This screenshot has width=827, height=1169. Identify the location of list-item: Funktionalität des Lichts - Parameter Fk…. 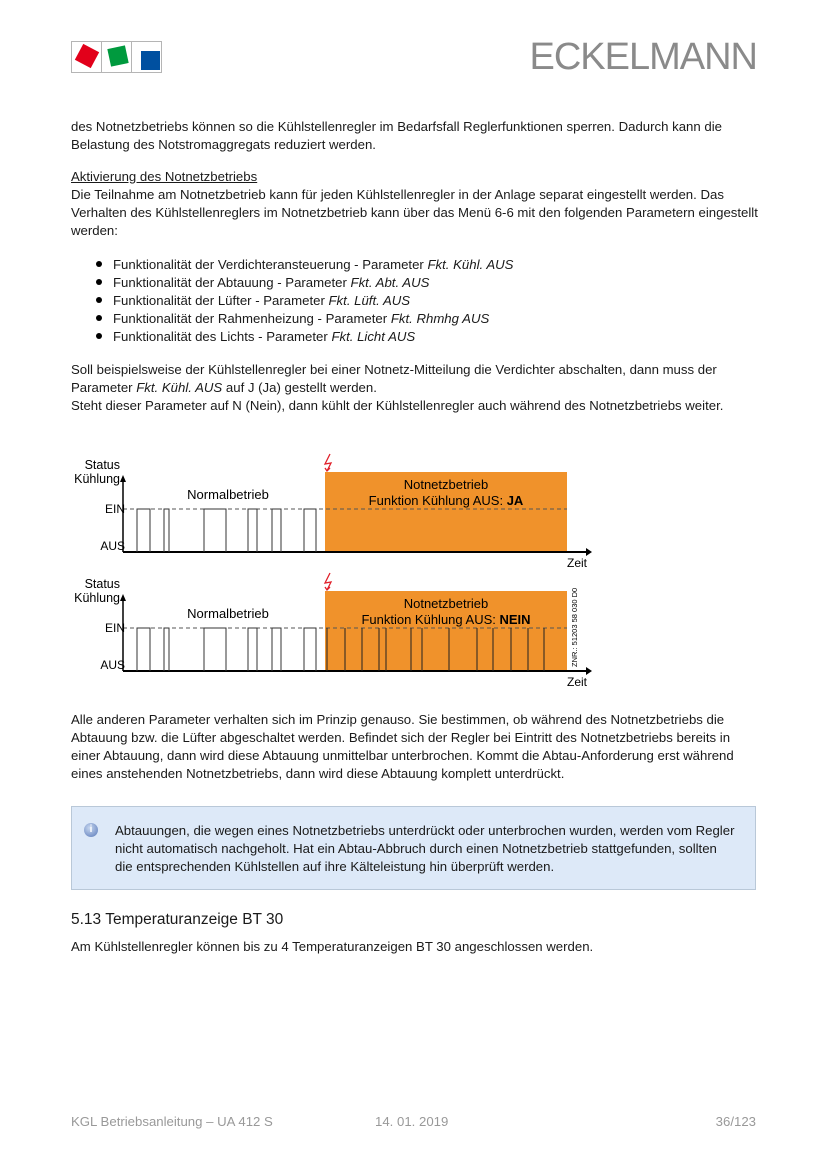
(292, 337).